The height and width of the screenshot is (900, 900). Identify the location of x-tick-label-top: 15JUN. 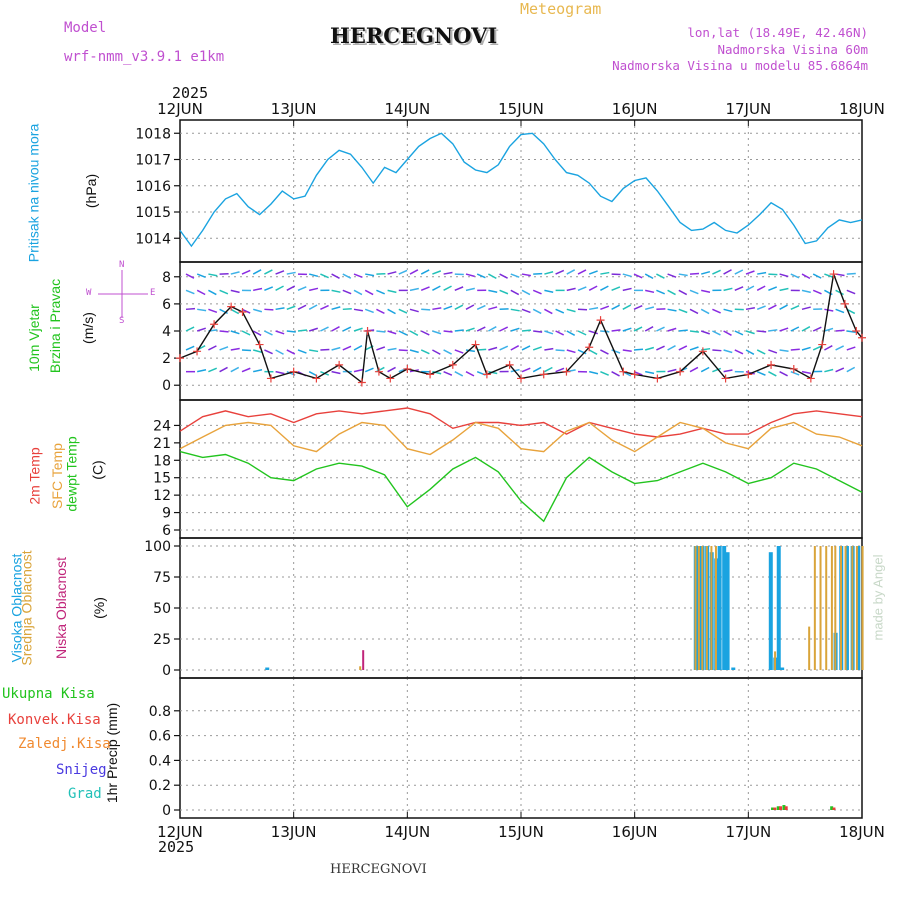
(521, 109).